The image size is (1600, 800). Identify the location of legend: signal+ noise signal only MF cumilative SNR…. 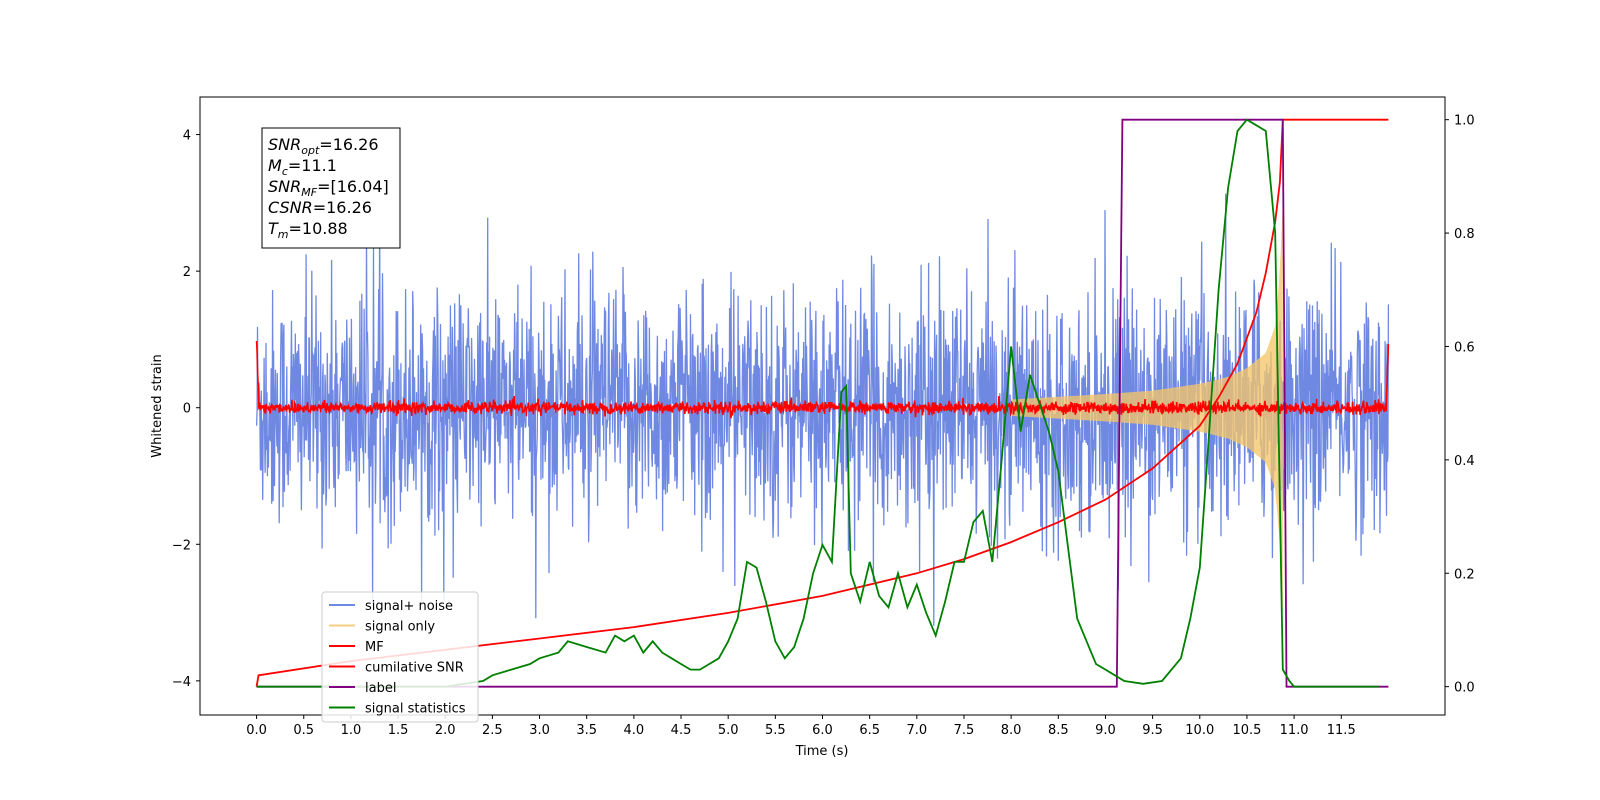
(400, 657).